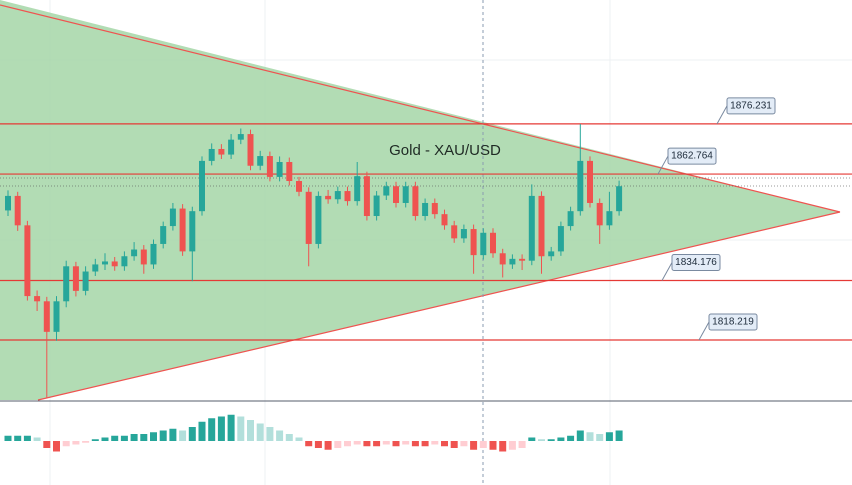 This screenshot has width=852, height=485. I want to click on chart-title: Gold - XAU/USD, so click(445, 150).